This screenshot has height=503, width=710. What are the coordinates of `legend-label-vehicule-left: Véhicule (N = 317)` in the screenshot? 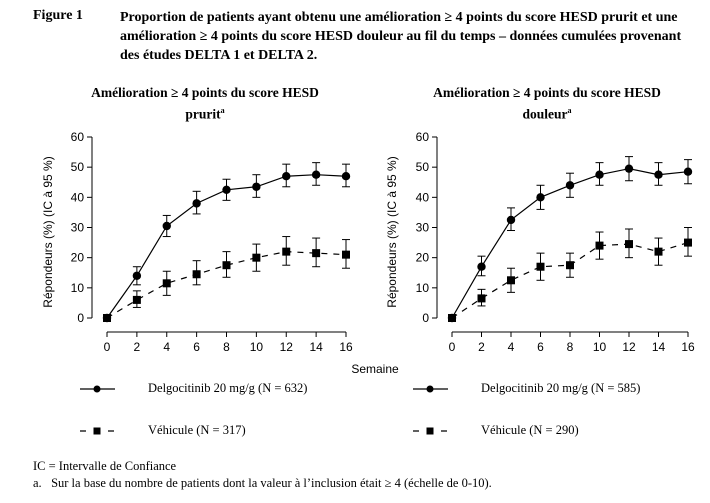 It's located at (197, 430).